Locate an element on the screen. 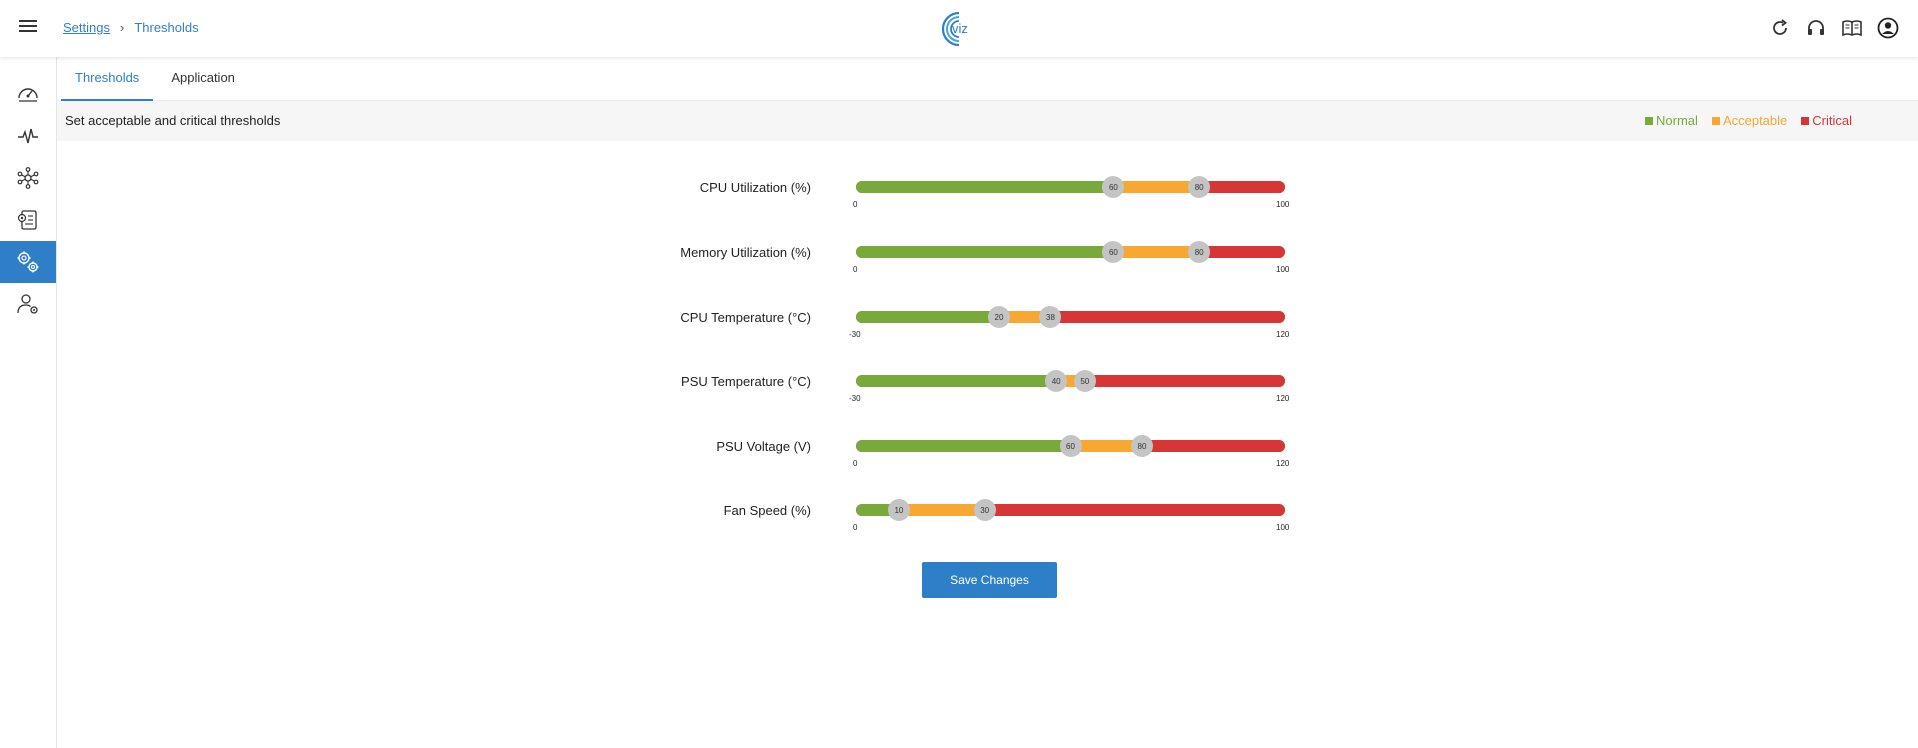 The height and width of the screenshot is (748, 1918). threshold-label: CPU Temperature (°C) is located at coordinates (745, 317).